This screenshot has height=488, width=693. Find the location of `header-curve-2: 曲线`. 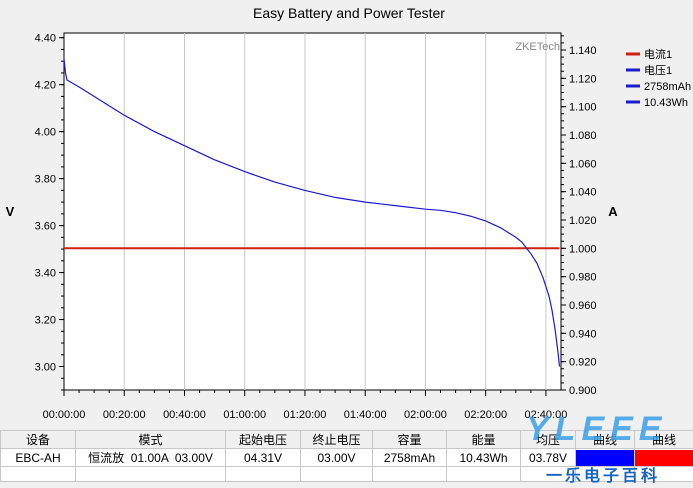

header-curve-2: 曲线 is located at coordinates (663, 439).